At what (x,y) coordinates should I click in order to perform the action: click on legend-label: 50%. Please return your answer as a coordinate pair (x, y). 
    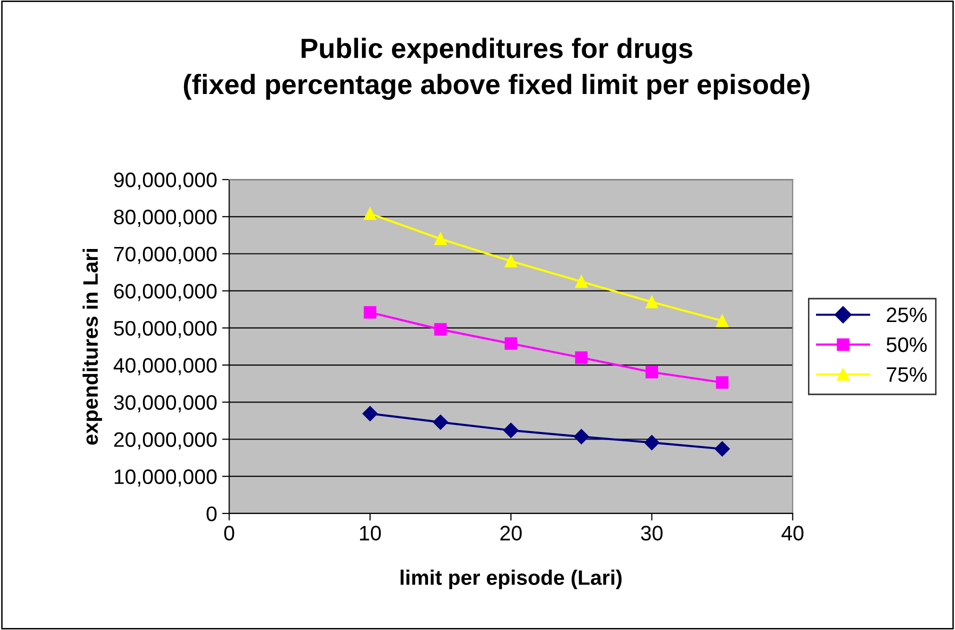
    Looking at the image, I should click on (906, 344).